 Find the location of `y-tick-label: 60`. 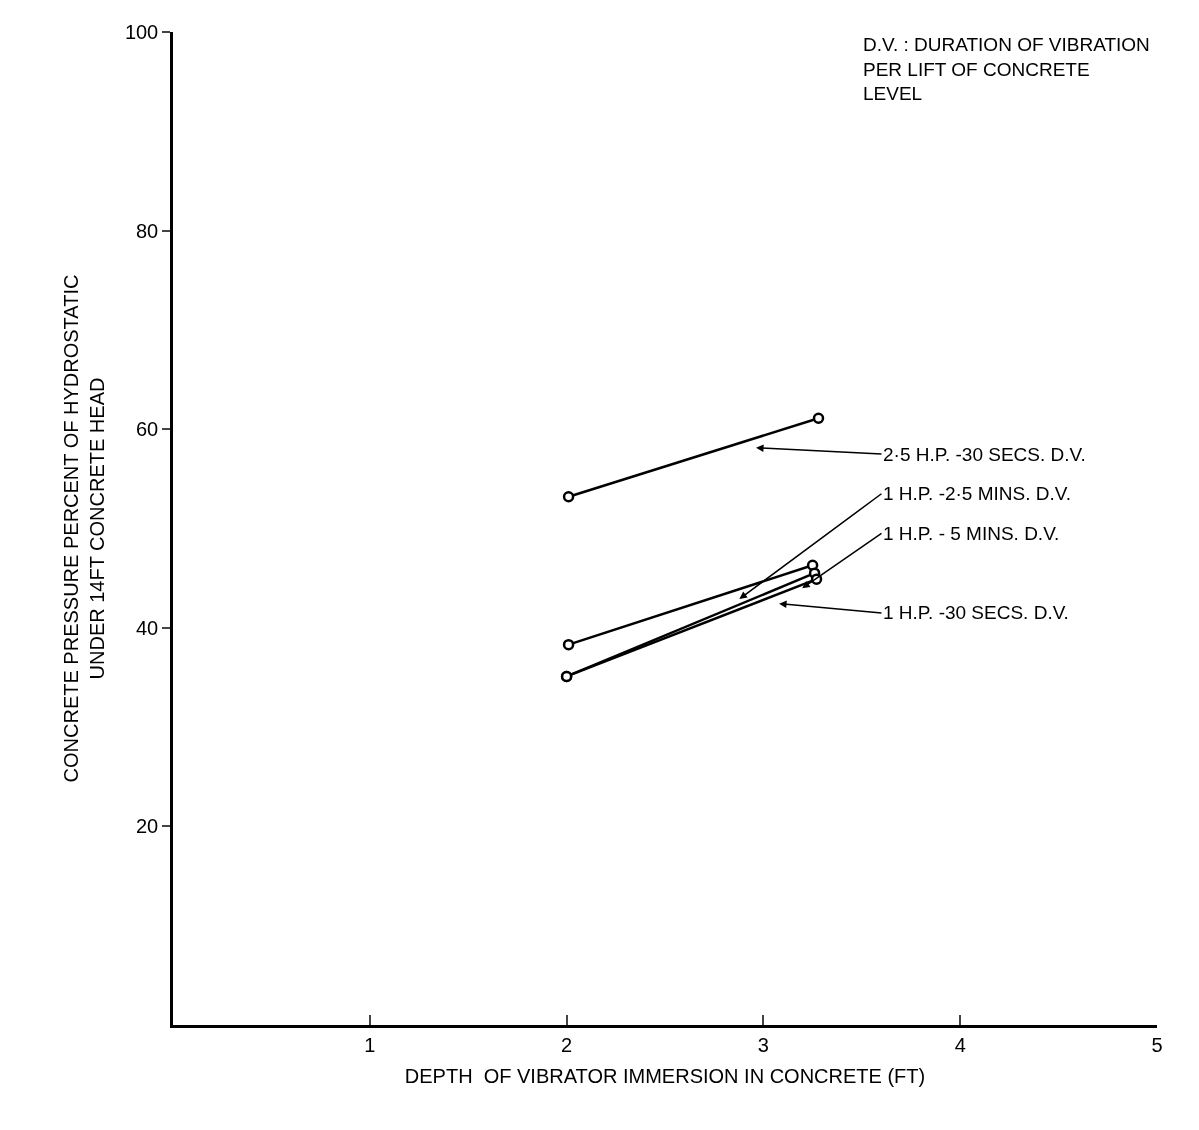

y-tick-label: 60 is located at coordinates (147, 429).